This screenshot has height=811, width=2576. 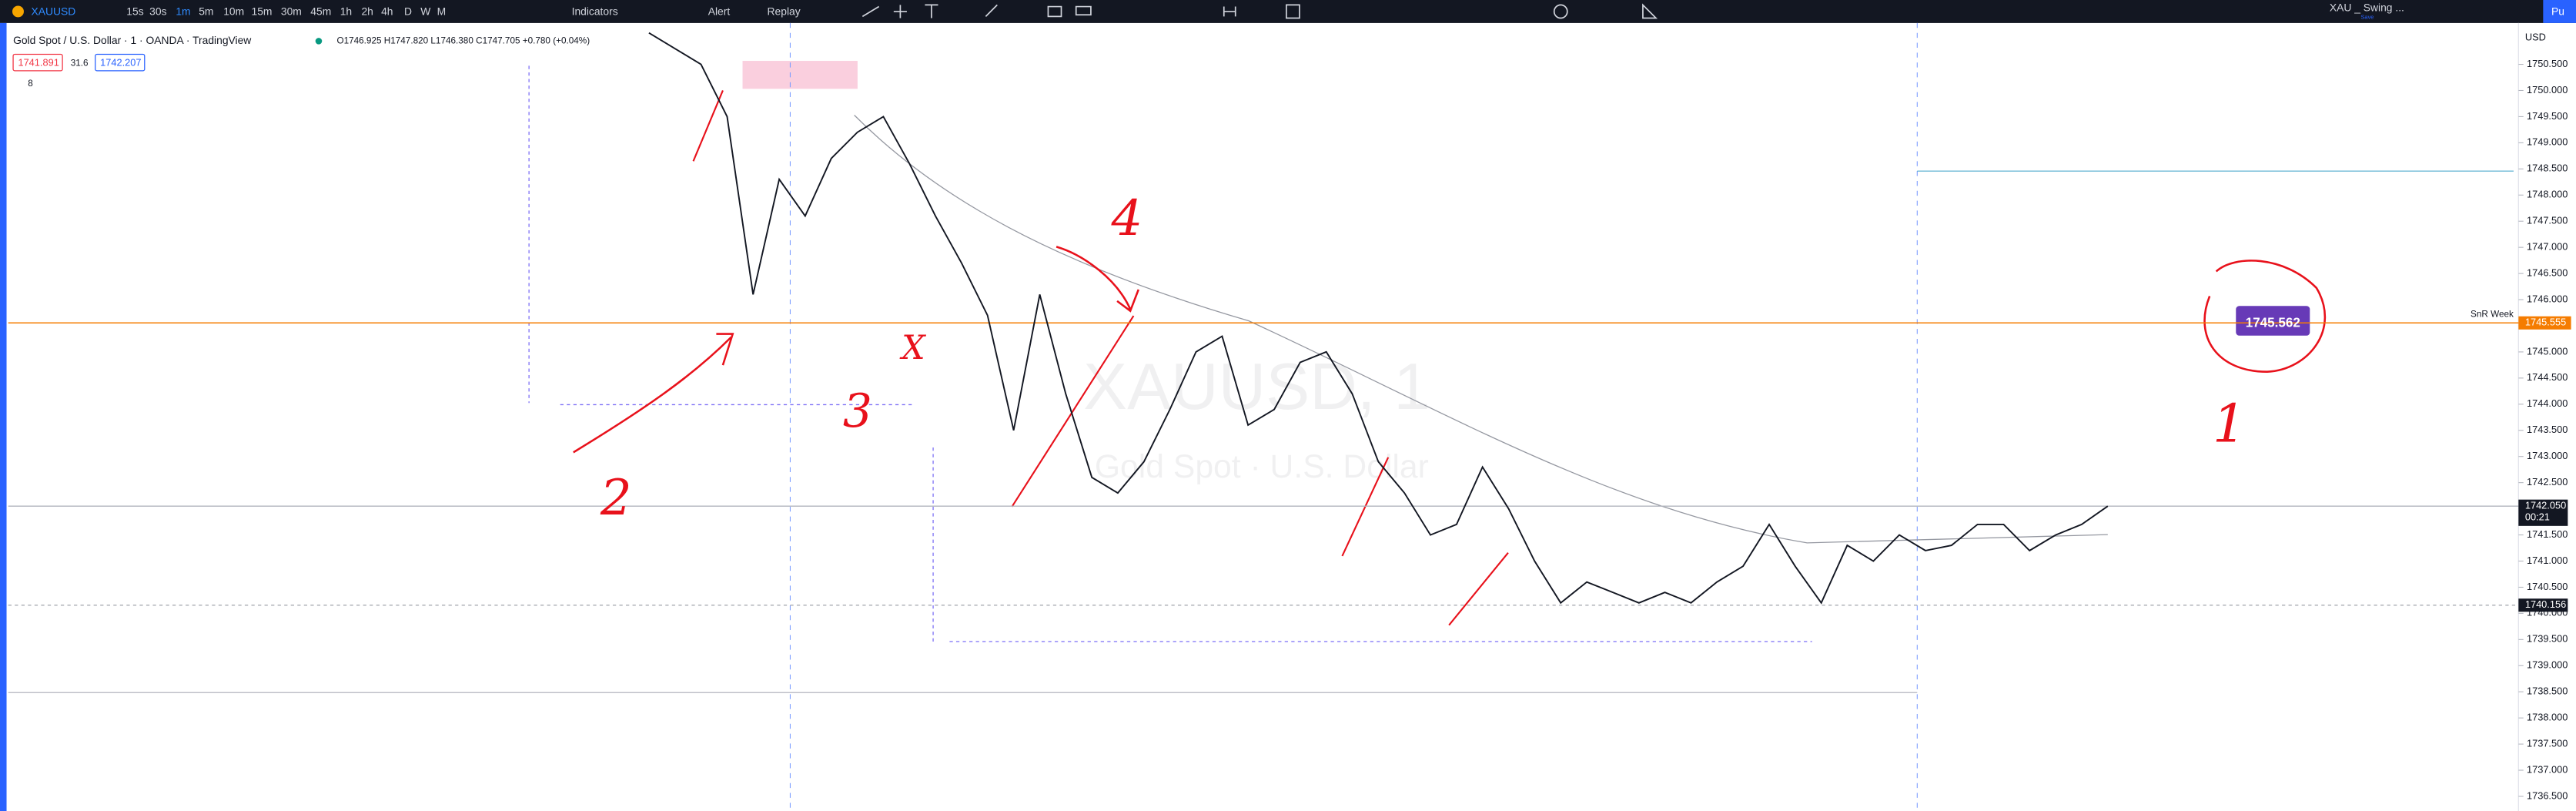 What do you see at coordinates (2548, 455) in the screenshot?
I see `y-tick-label: 1743.000` at bounding box center [2548, 455].